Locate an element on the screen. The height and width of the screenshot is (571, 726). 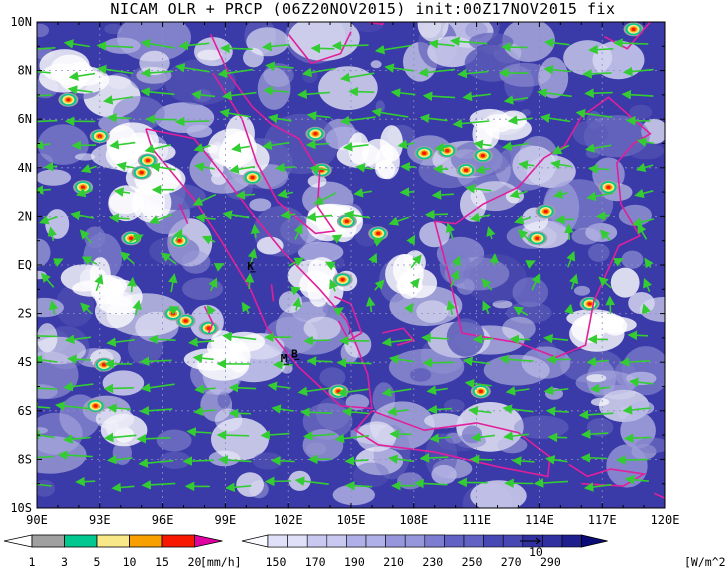
colorbar-label: 210 is located at coordinates (393, 562).